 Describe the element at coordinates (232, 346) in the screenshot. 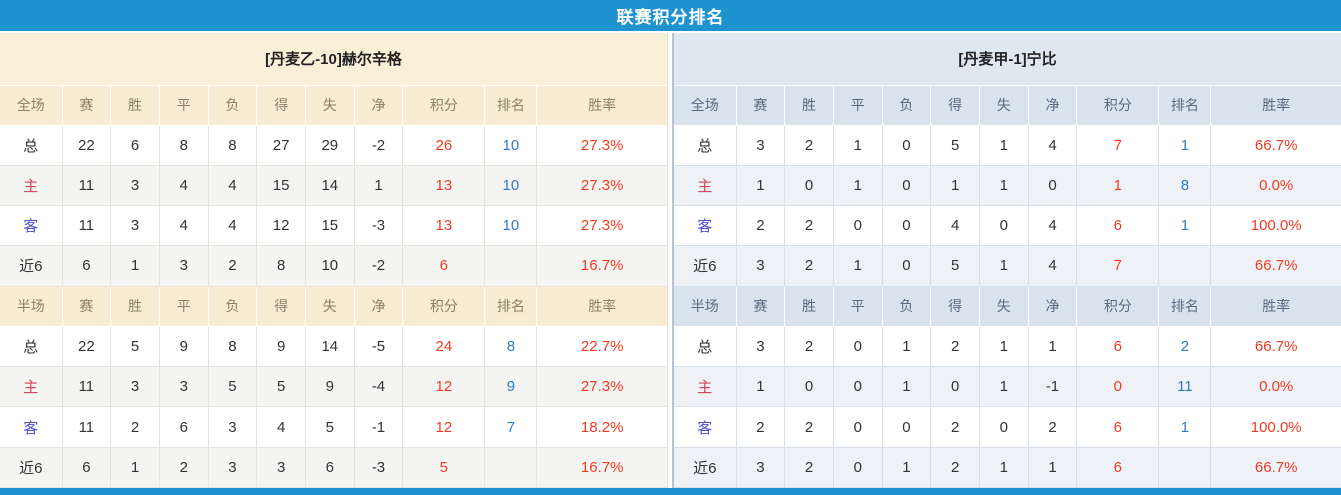

I see `stat-value: 8` at that location.